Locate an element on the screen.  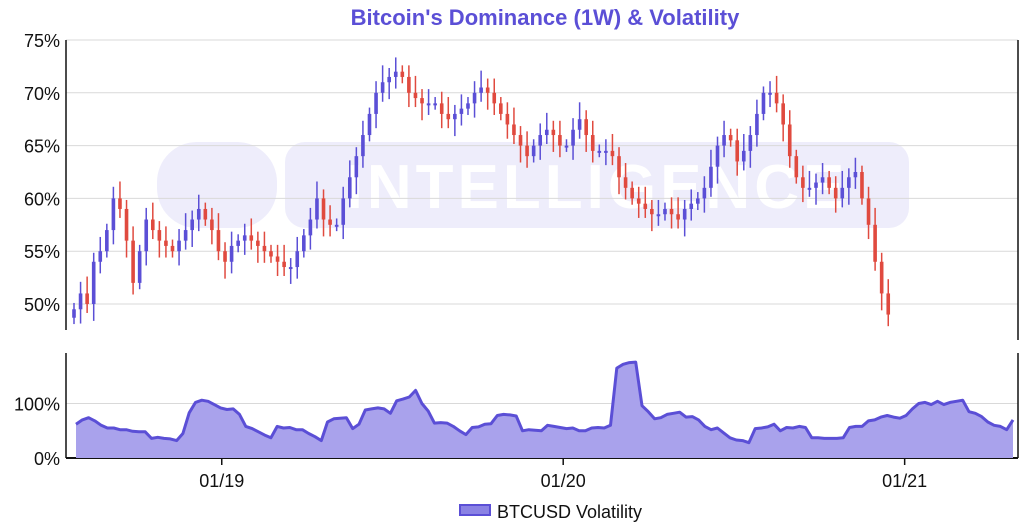
legend: BTCUSD Volatility is located at coordinates (550, 512).